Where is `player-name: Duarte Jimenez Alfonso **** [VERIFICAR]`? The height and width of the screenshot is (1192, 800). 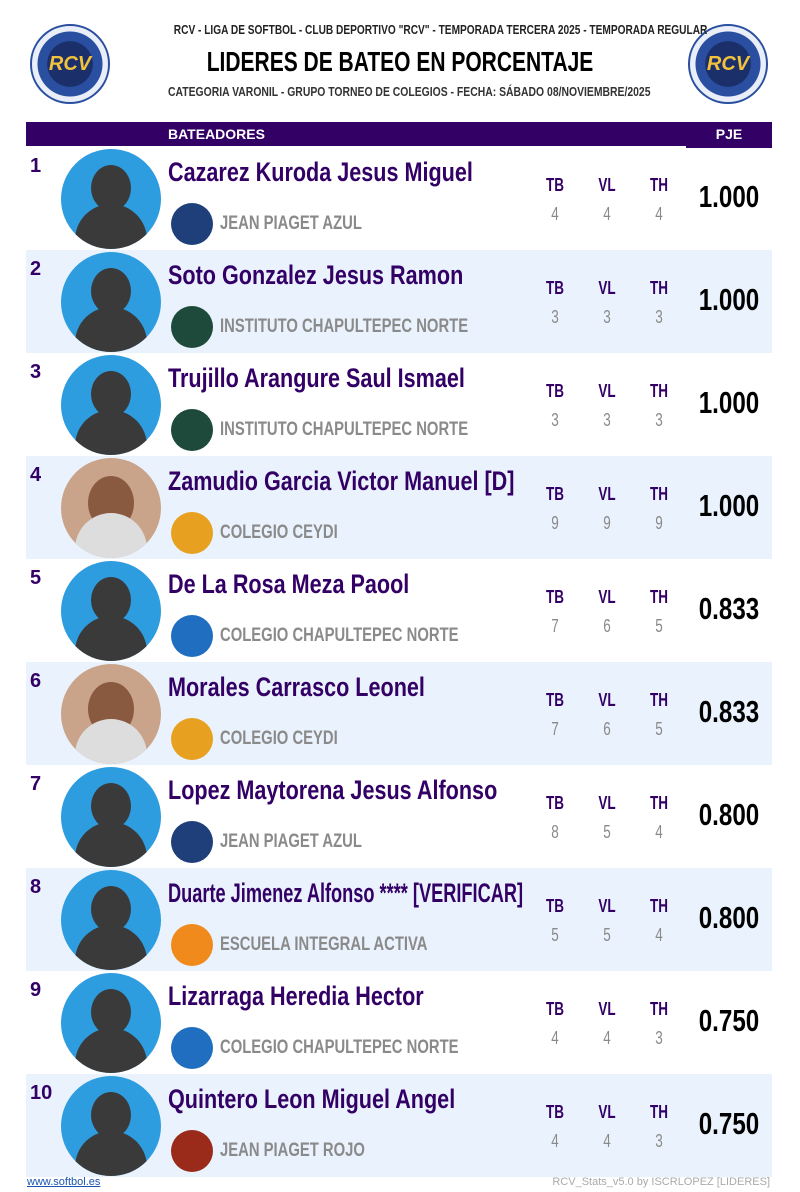
player-name: Duarte Jimenez Alfonso **** [VERIFICAR] is located at coordinates (346, 893).